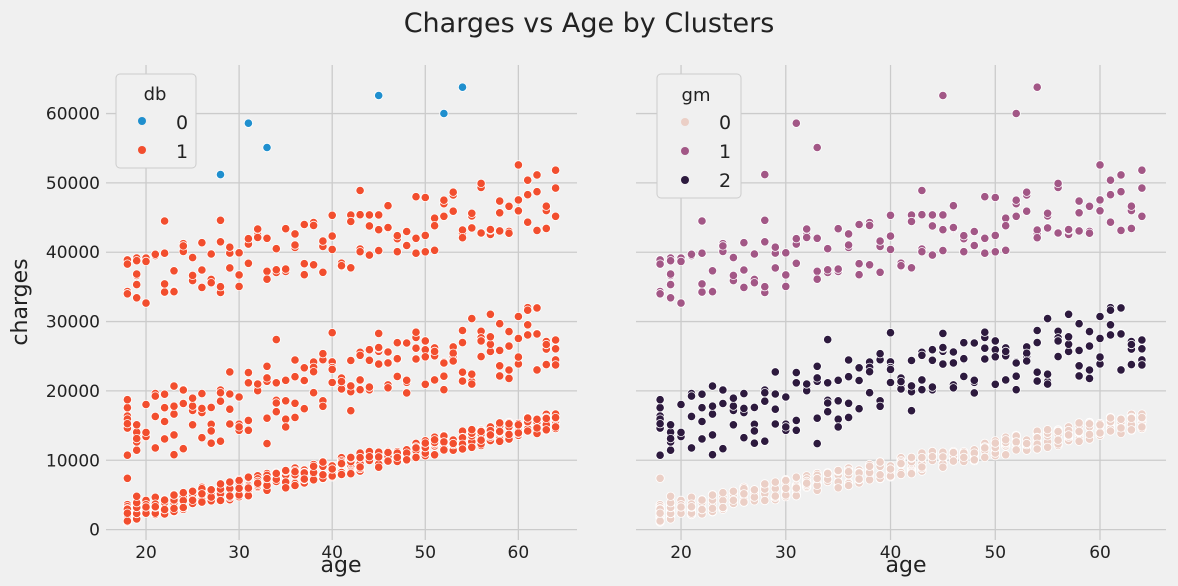  Describe the element at coordinates (519, 553) in the screenshot. I see `x-tick-label: 60` at that location.